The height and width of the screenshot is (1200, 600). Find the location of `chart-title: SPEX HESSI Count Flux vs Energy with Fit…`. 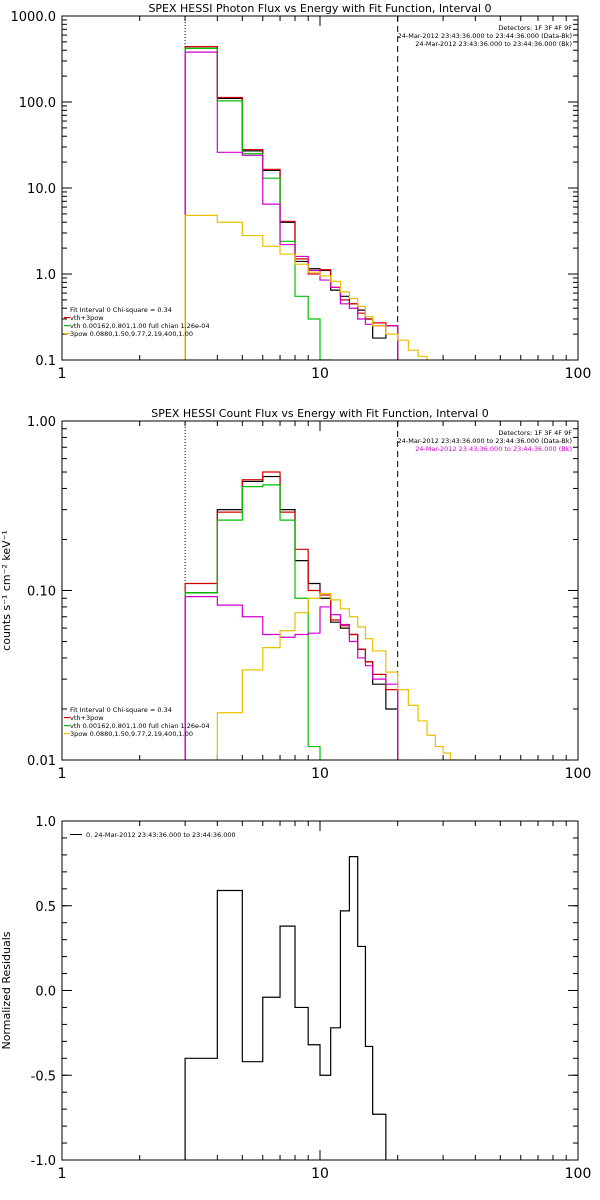

chart-title: SPEX HESSI Count Flux vs Energy with Fit… is located at coordinates (319, 413).